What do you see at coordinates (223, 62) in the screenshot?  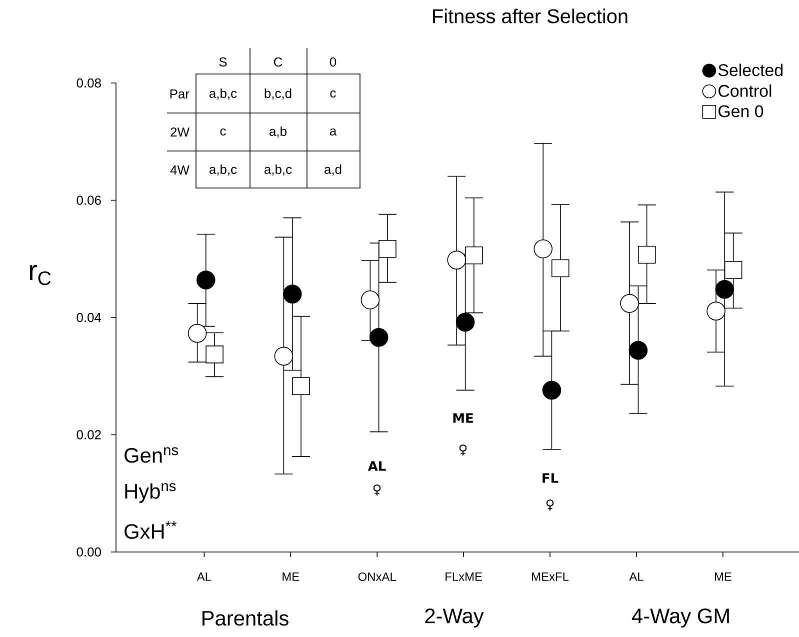 I see `text: S` at bounding box center [223, 62].